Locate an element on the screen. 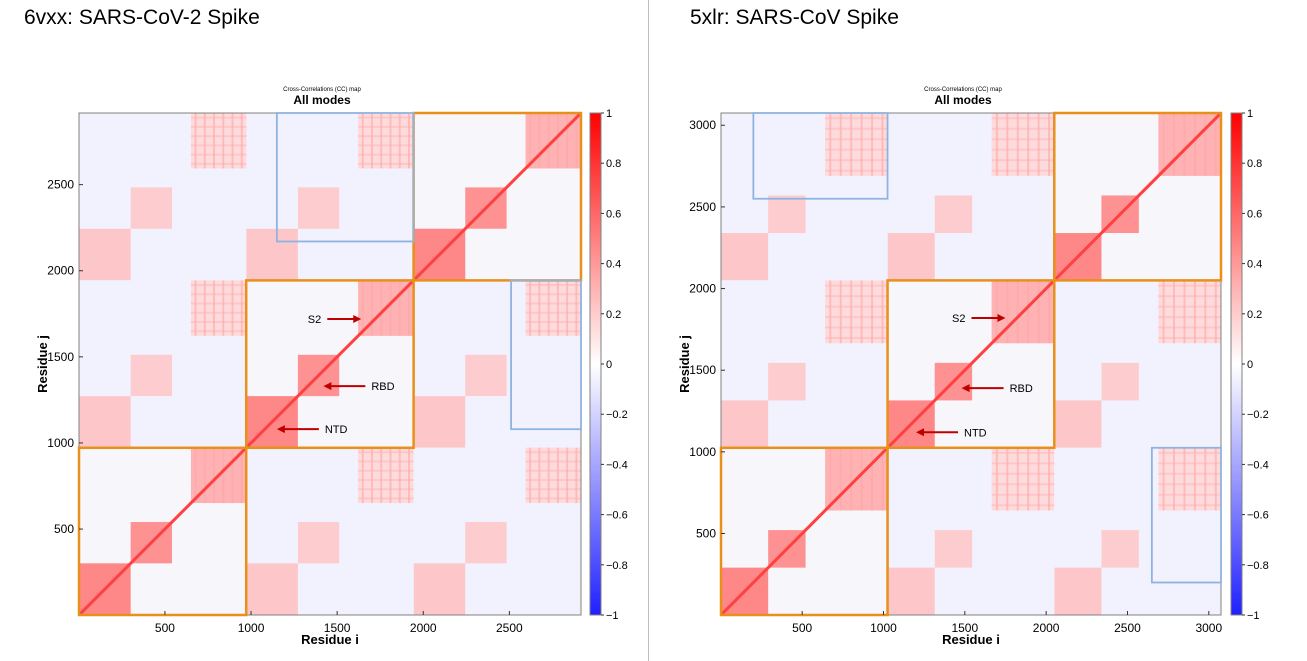  y-tick-label: 3000 is located at coordinates (702, 125).